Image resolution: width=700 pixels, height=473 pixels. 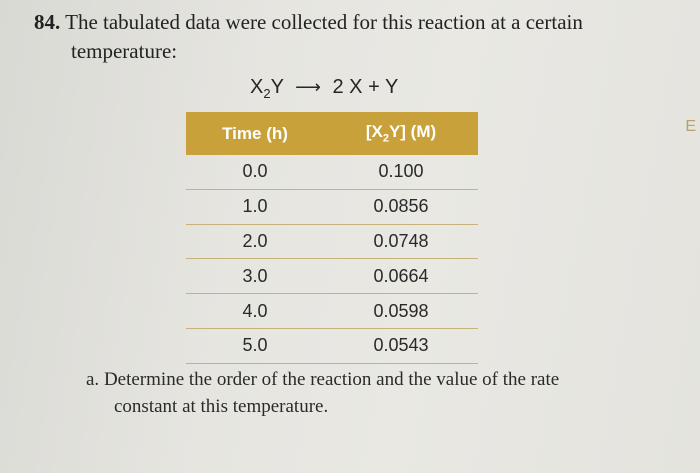 I want to click on cell-concentration: 0.0543, so click(x=401, y=345).